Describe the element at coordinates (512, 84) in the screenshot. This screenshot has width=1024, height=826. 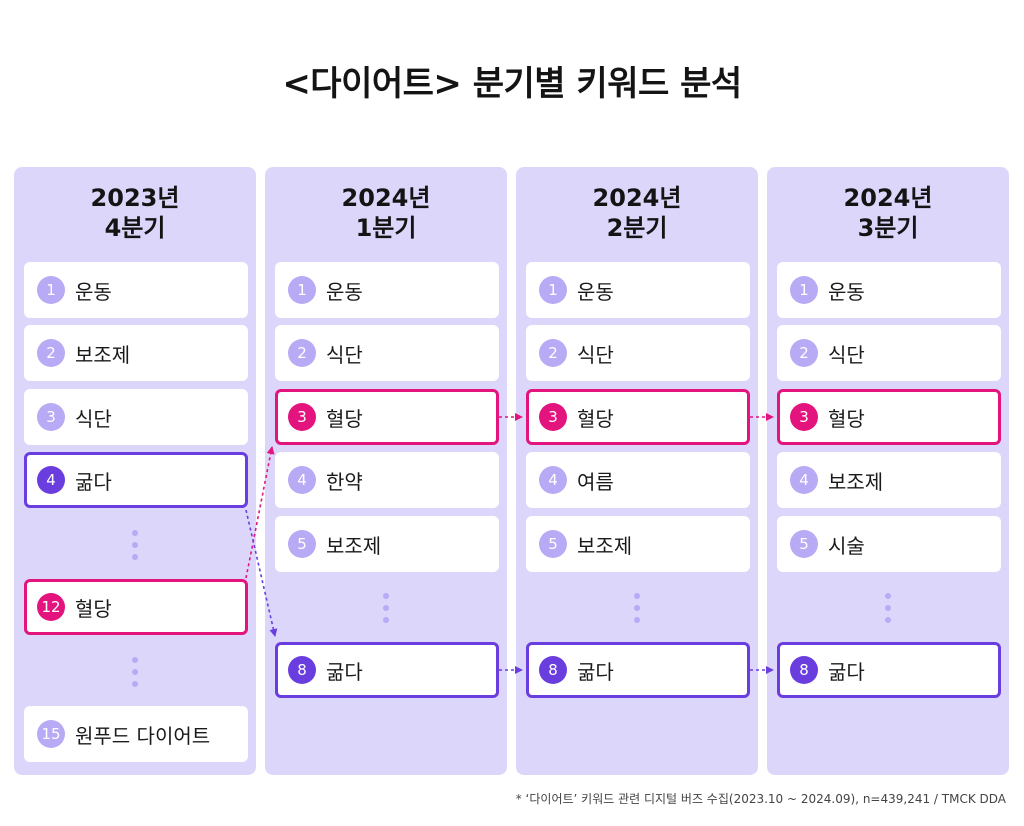
I see `page-title: <다이어트> 분기별 키워드 분석` at that location.